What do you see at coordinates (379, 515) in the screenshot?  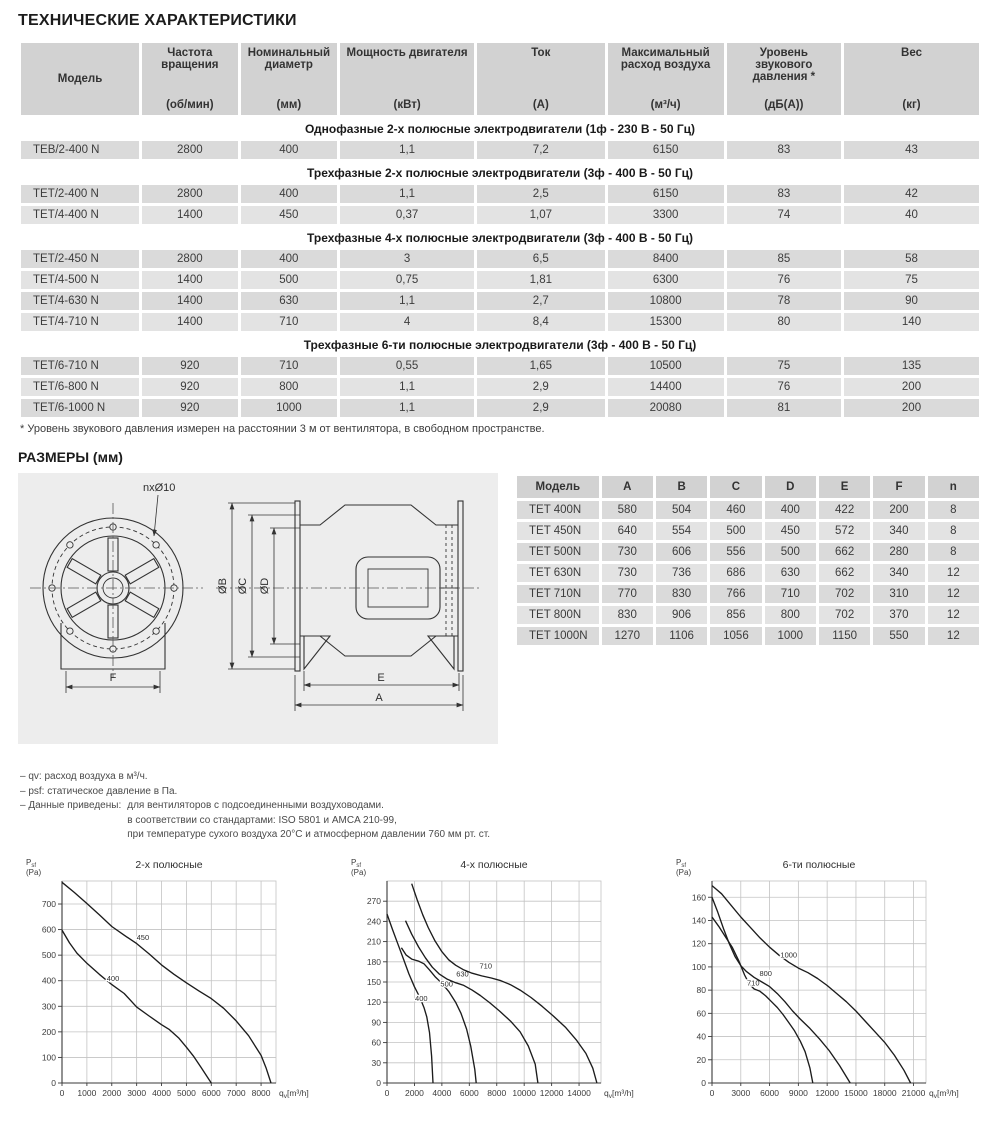 I see `casing-top` at bounding box center [379, 515].